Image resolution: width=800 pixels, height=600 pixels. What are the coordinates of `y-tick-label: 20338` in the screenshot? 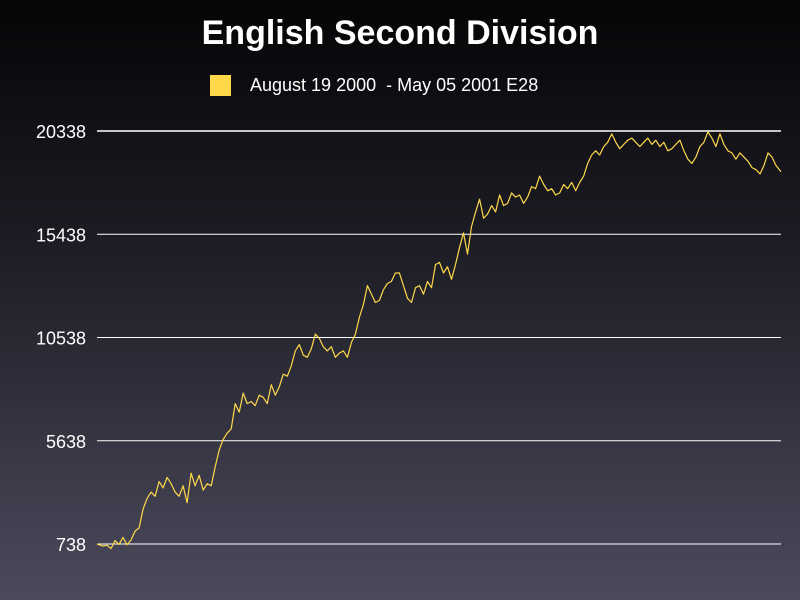 It's located at (61, 132).